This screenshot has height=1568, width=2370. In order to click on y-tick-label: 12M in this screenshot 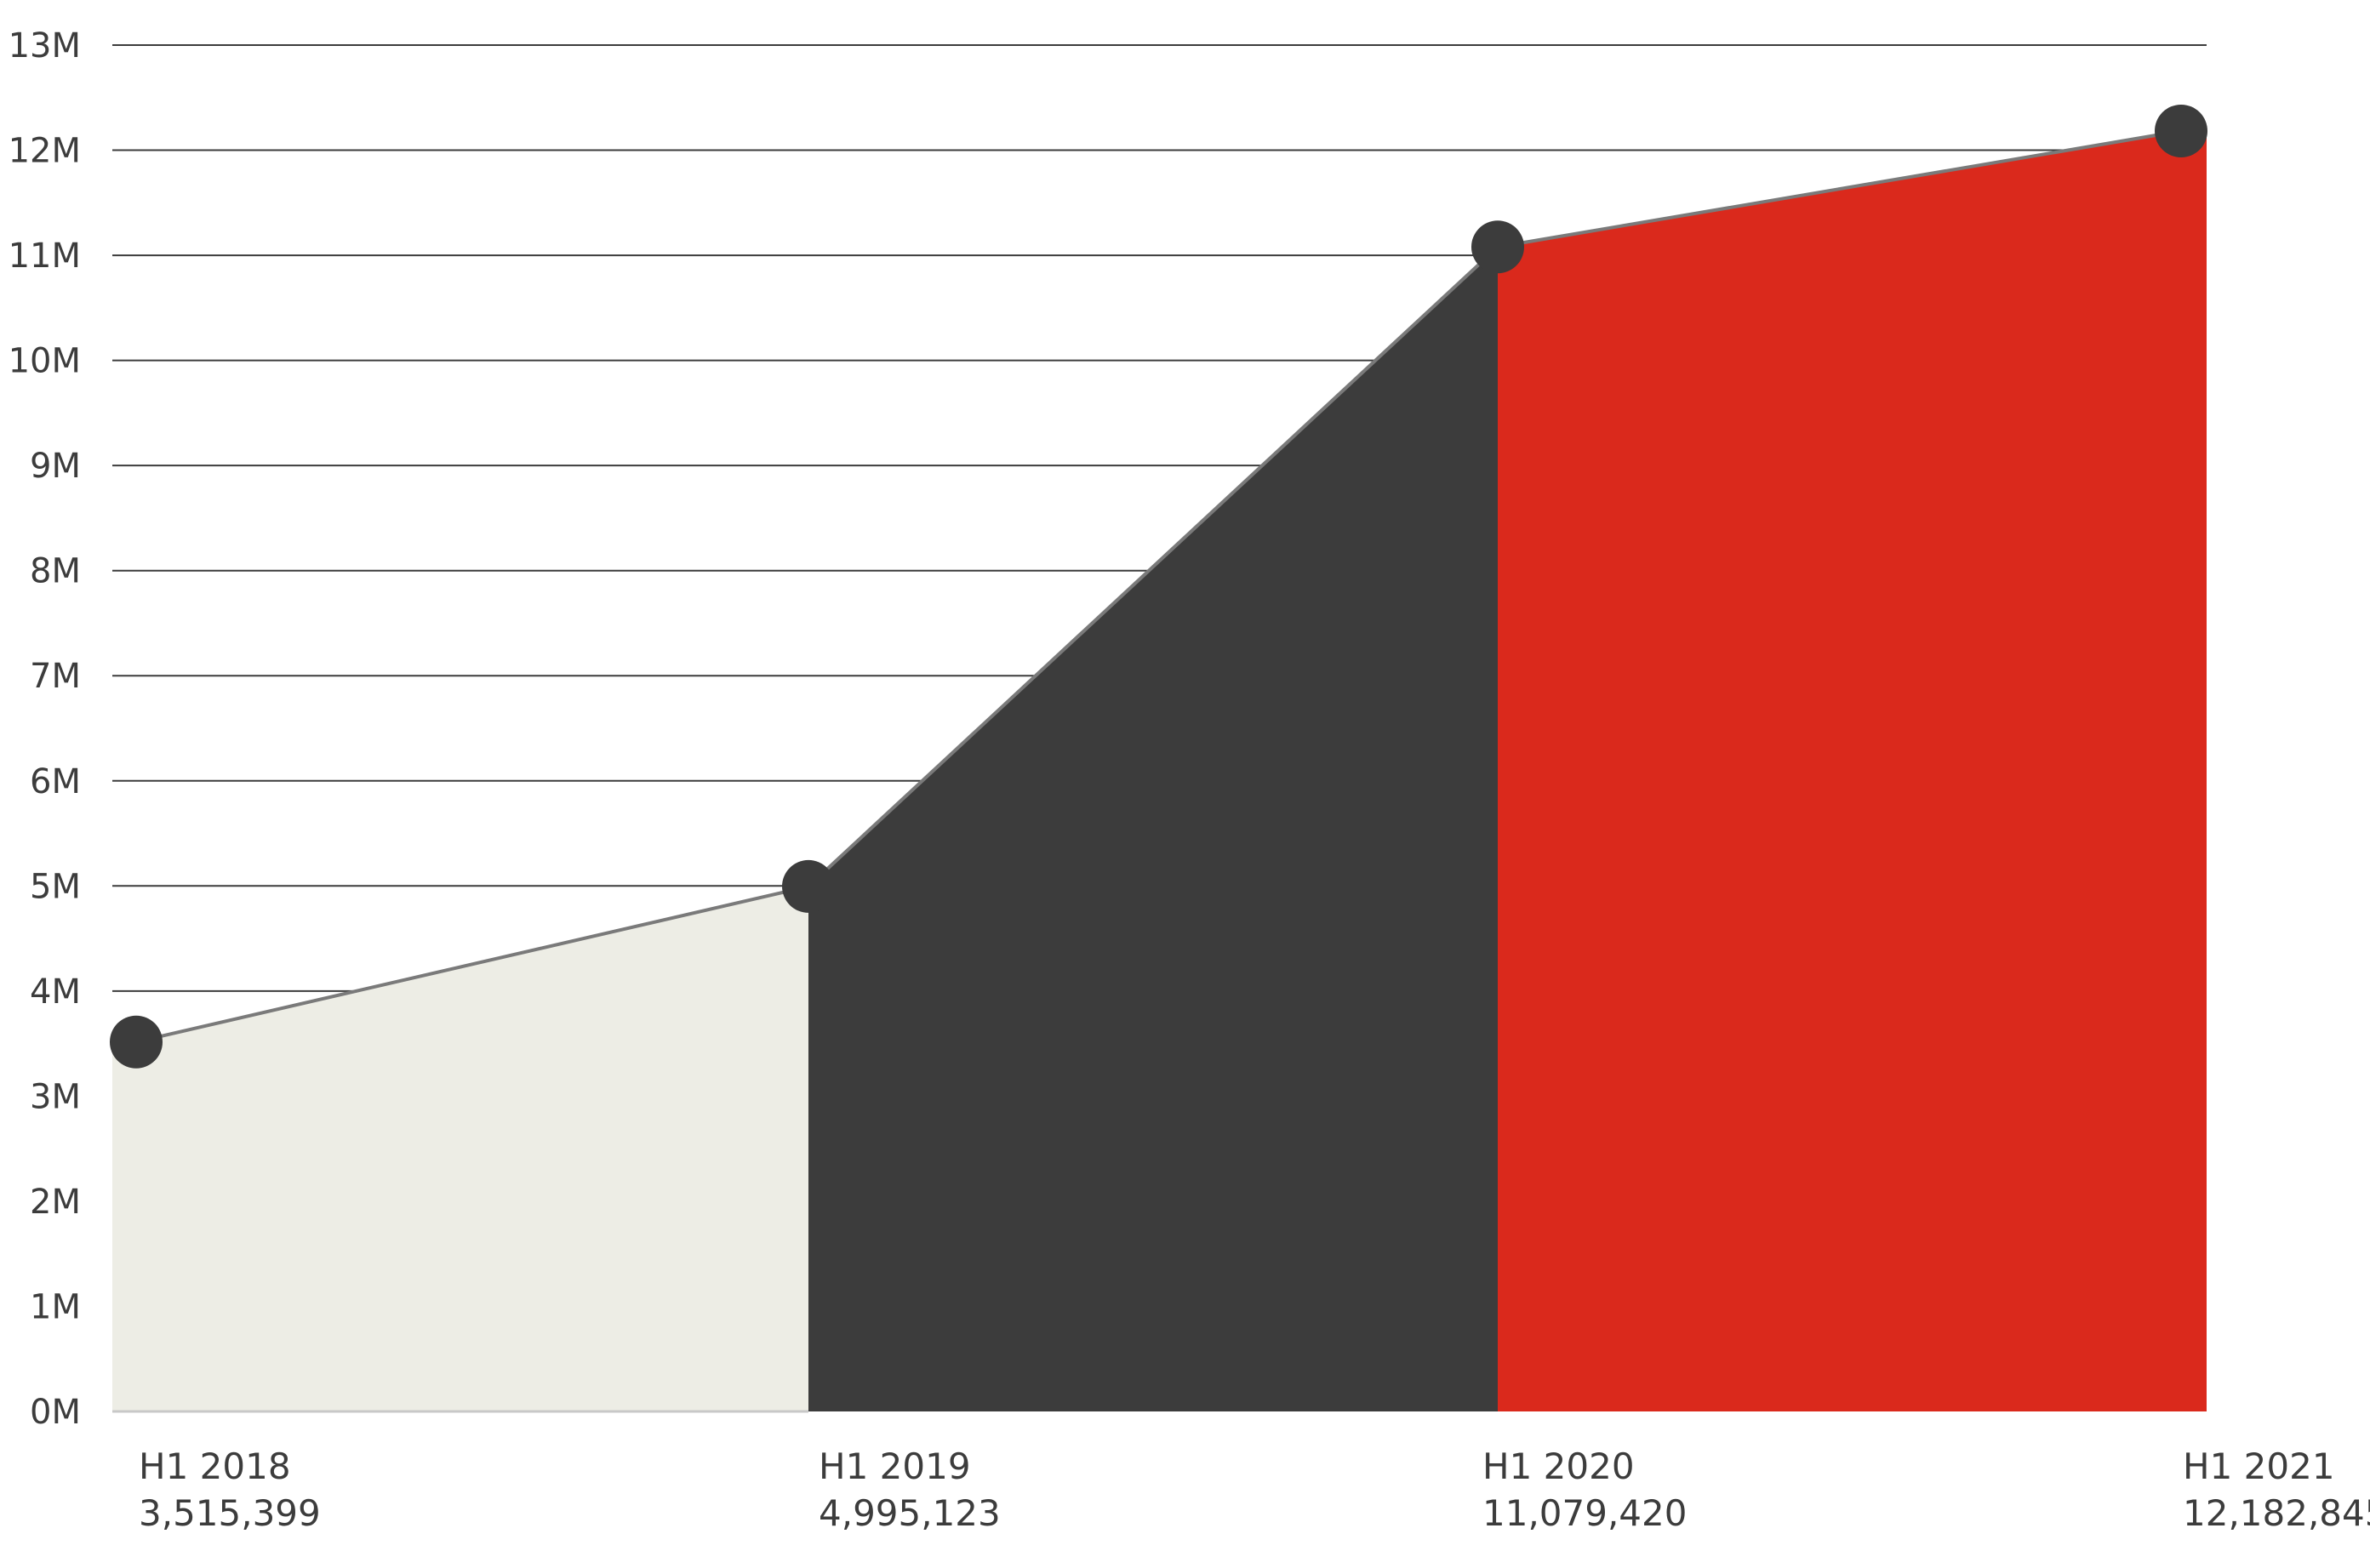, I will do `click(45, 151)`.